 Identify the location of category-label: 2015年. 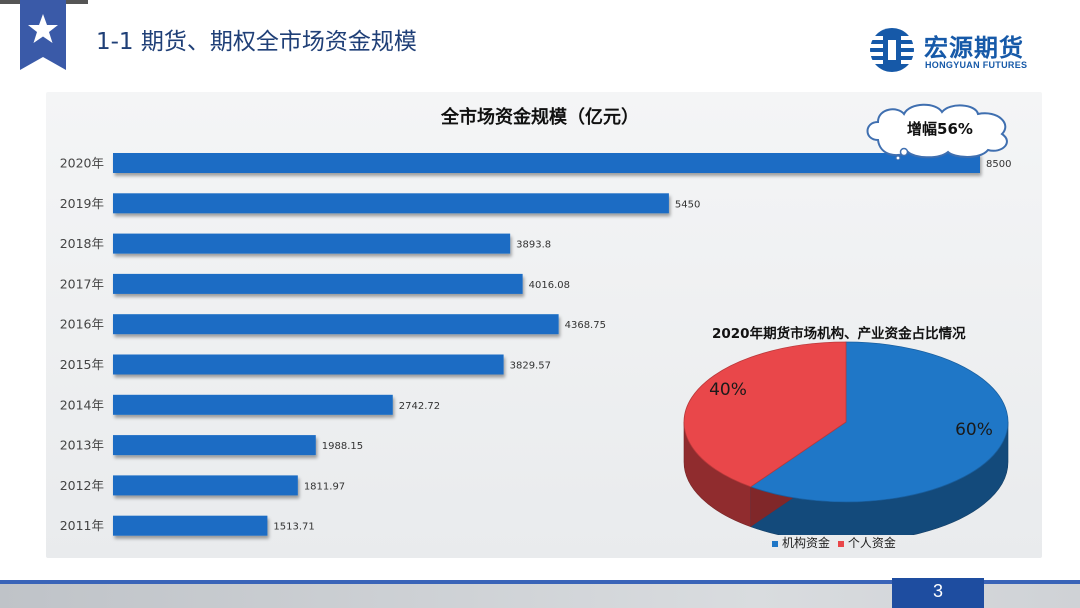
(82, 364).